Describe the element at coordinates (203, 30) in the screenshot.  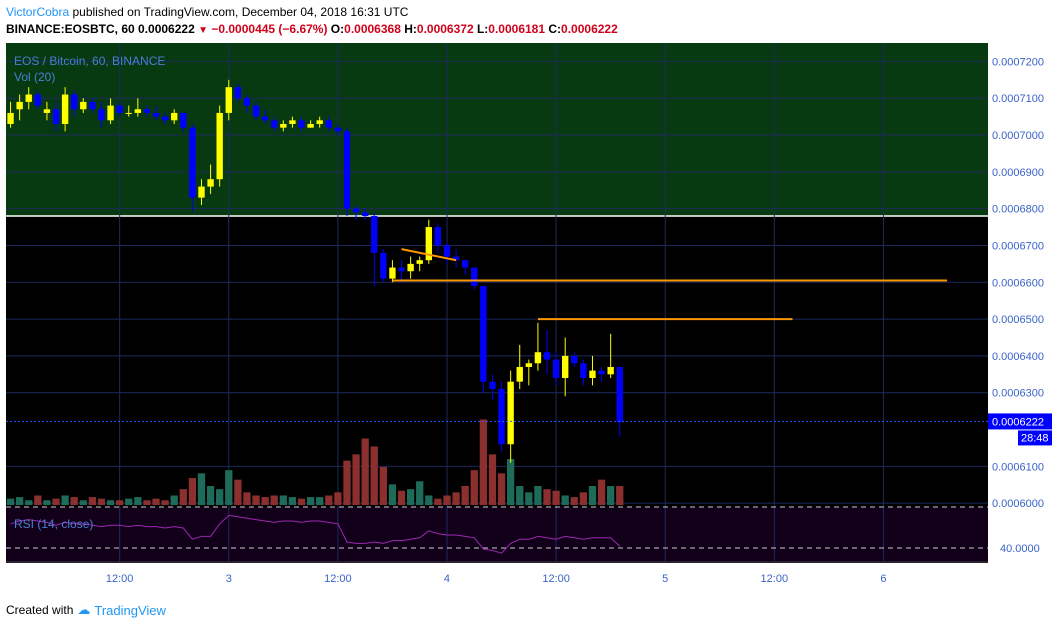
I see `down-triangle-icon: ▼` at that location.